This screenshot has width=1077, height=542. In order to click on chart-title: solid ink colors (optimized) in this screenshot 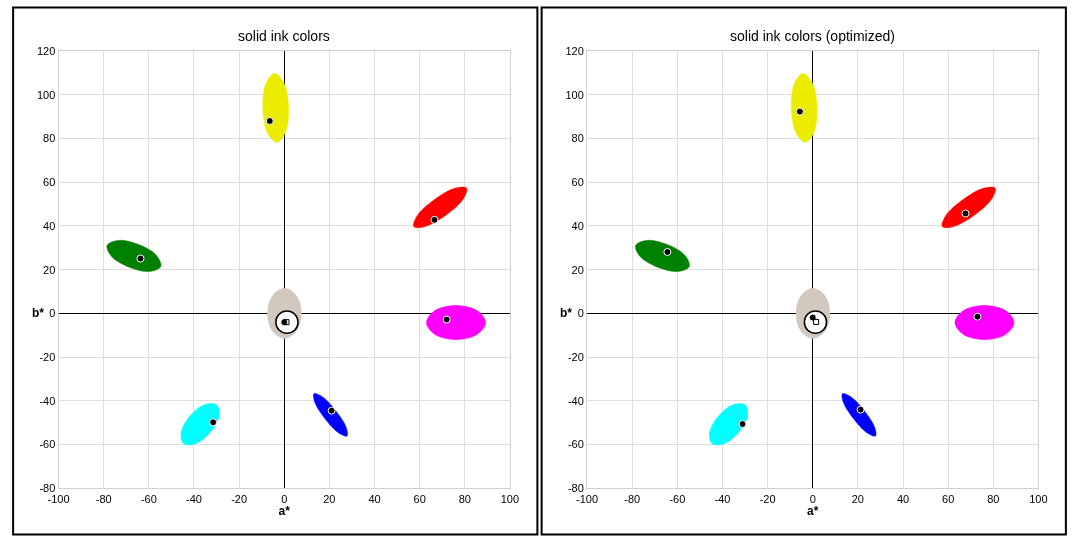, I will do `click(812, 36)`.